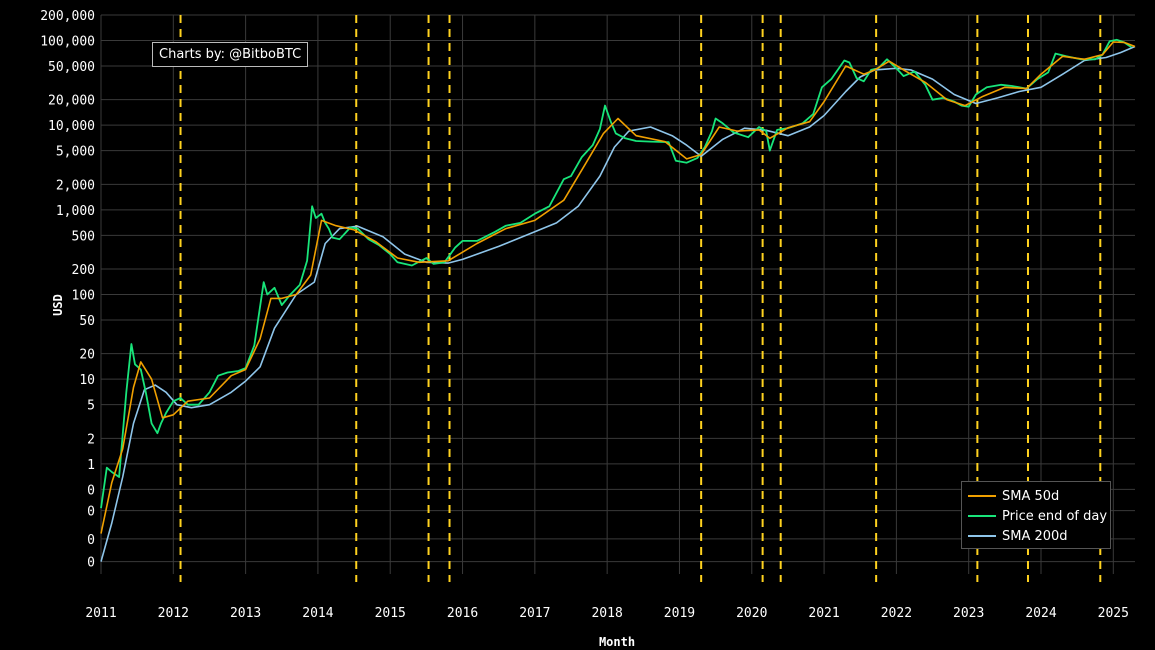 The height and width of the screenshot is (650, 1155). Describe the element at coordinates (58, 305) in the screenshot. I see `y-axis-title: USD` at that location.